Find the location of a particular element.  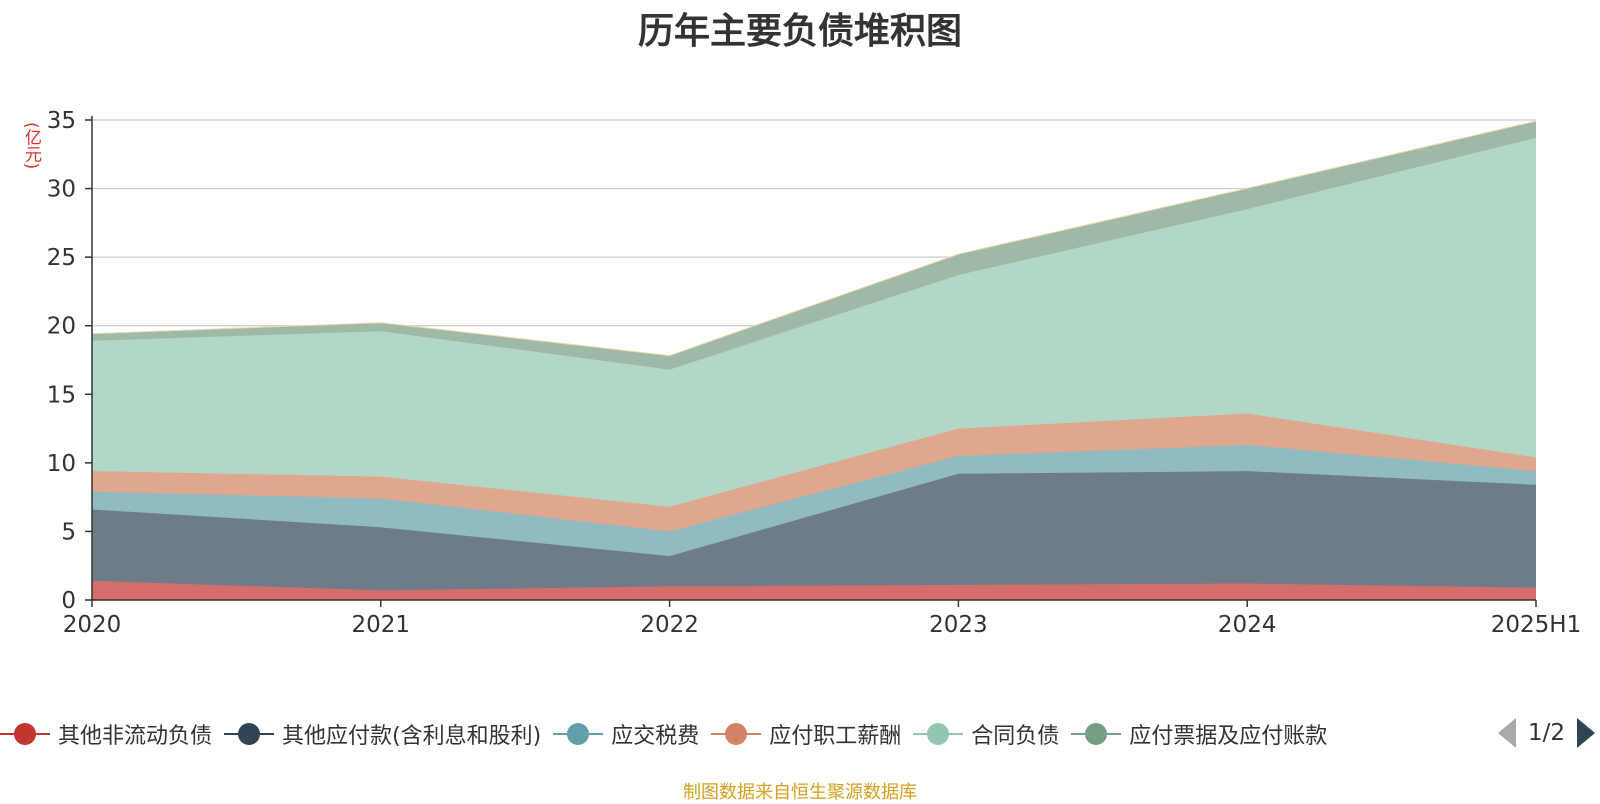

y-tick-label-7: 35 is located at coordinates (61, 121).